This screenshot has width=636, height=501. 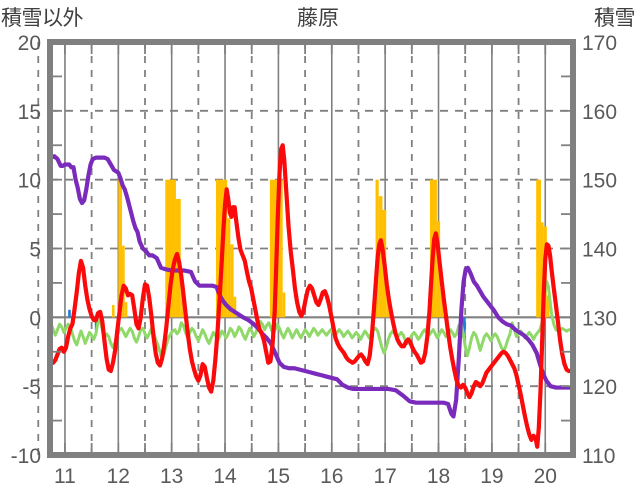 I want to click on y-axis-right-tick-label: 130, so click(x=599, y=318).